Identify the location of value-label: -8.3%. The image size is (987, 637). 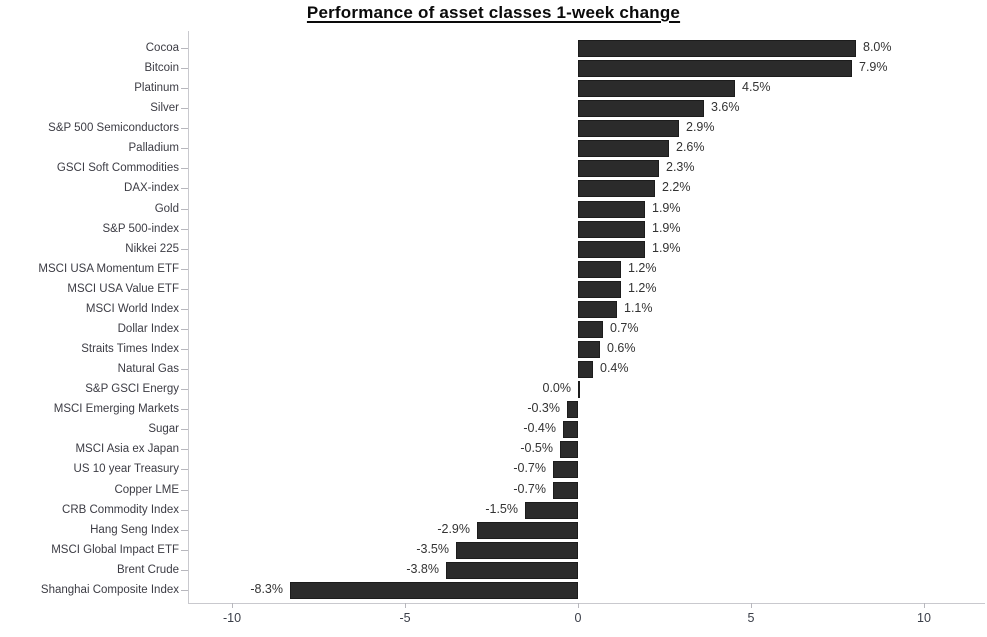
(266, 589).